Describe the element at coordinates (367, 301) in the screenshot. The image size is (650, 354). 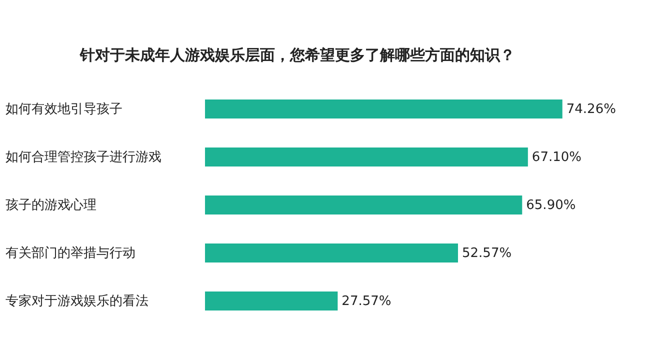
I see `data-label: 27.57%` at that location.